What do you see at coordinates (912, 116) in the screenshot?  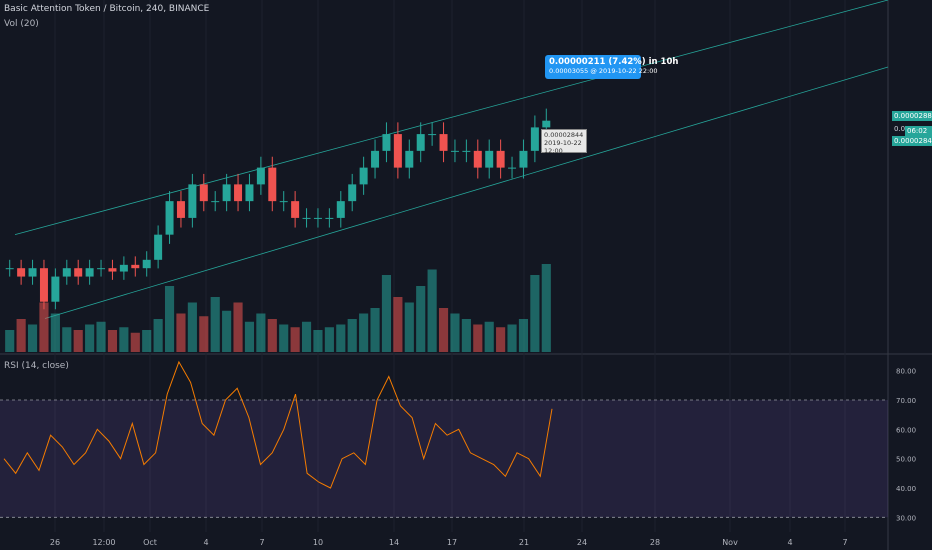 I see `last-price-tag: 0.00002883` at bounding box center [912, 116].